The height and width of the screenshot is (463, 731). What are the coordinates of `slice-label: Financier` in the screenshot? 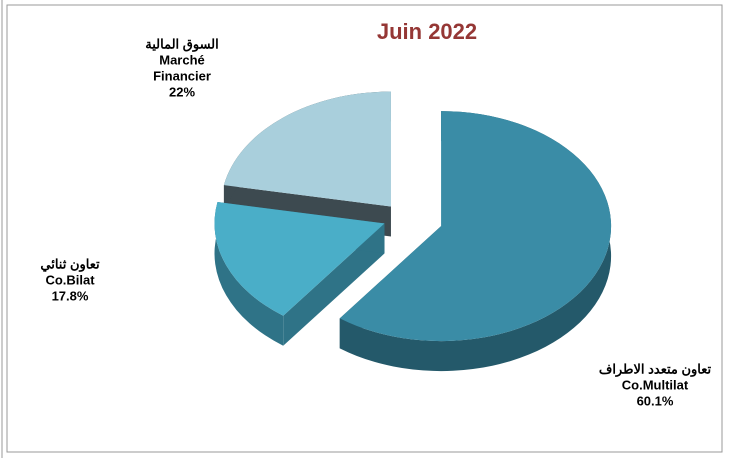 It's located at (182, 75).